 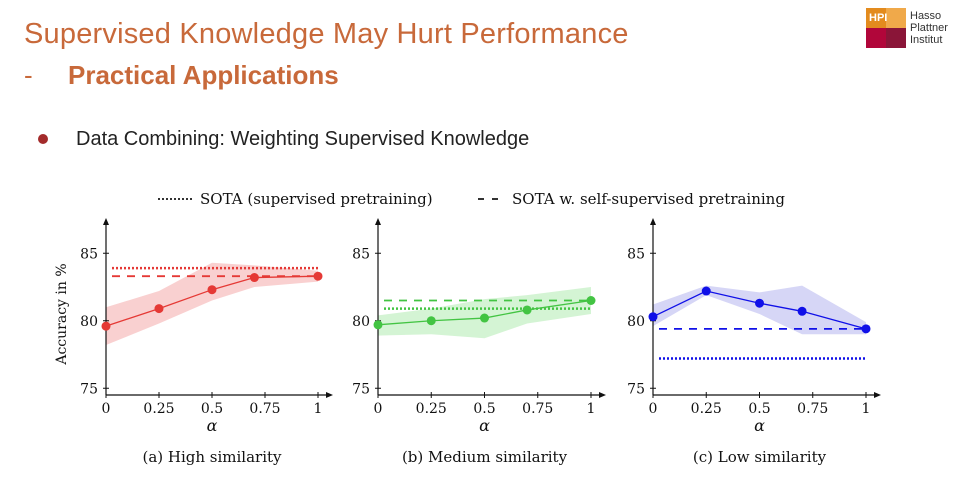 What do you see at coordinates (648, 199) in the screenshot?
I see `legend-sota-ssl-label: SOTA w. self-supervised pretraining` at bounding box center [648, 199].